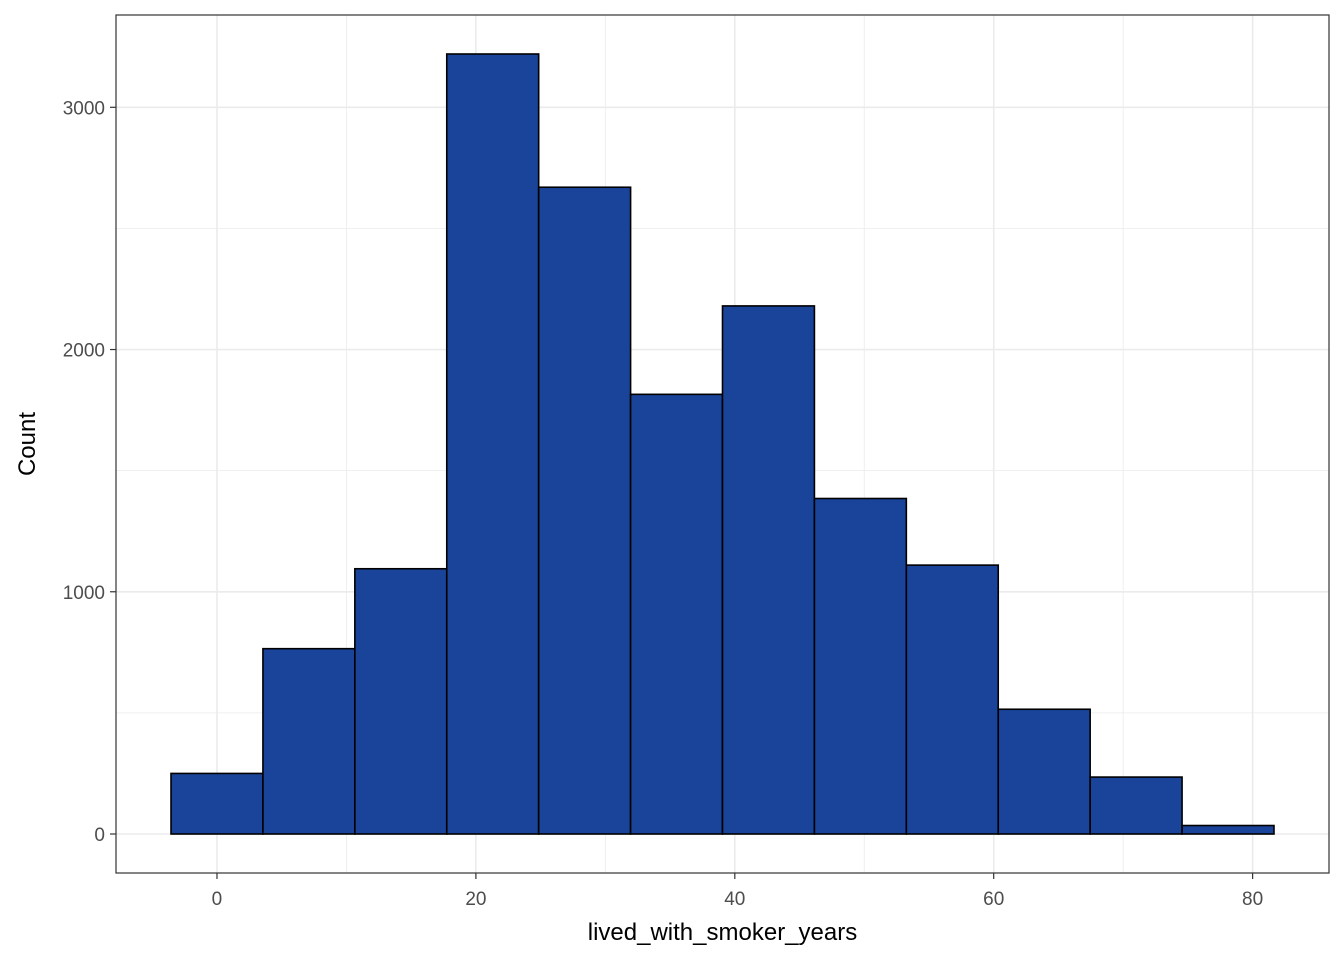  Describe the element at coordinates (84, 593) in the screenshot. I see `y-tick-label: 1000` at that location.